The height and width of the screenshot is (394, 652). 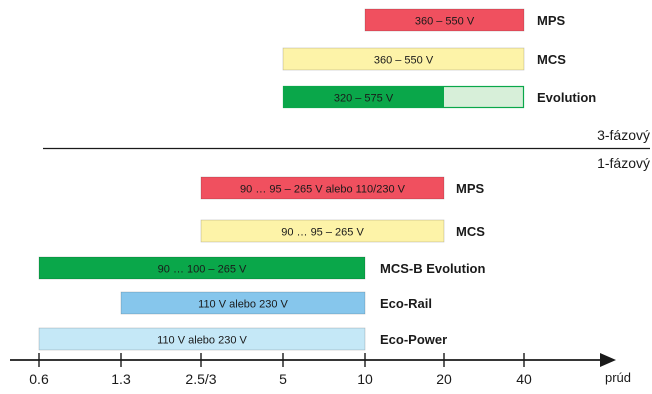 I want to click on single-phase-label: 1-fázový, so click(x=623, y=163).